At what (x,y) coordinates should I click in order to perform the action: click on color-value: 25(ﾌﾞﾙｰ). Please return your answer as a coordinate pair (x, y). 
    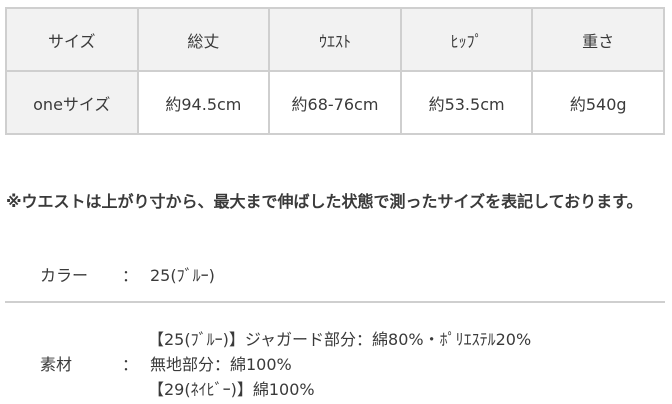
    Looking at the image, I should click on (182, 275).